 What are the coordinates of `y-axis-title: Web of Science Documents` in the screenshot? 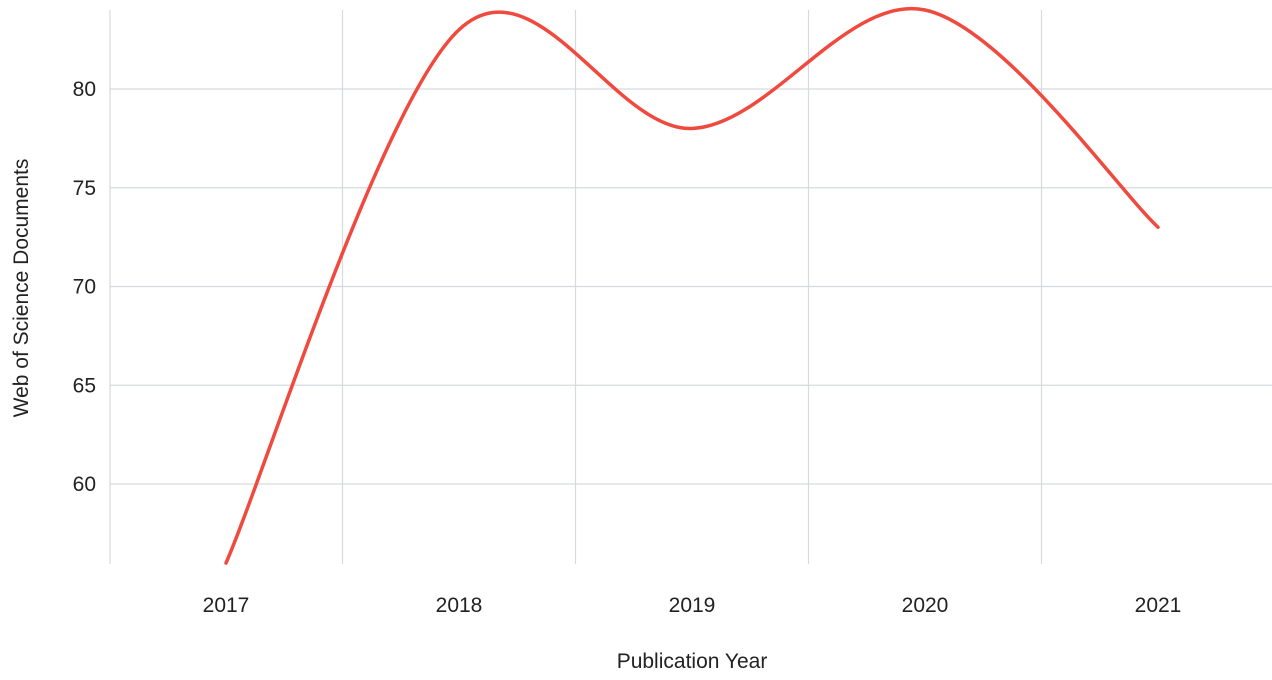 It's located at (21, 288).